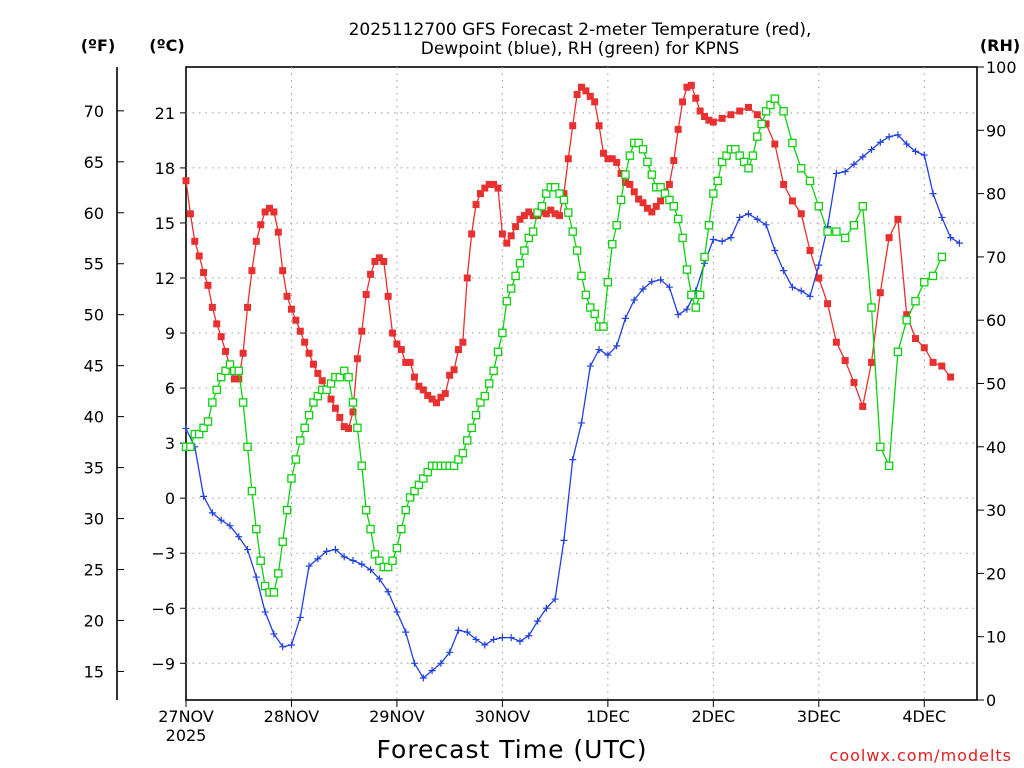  I want to click on fahrenheit-tick-label: 60, so click(94, 213).